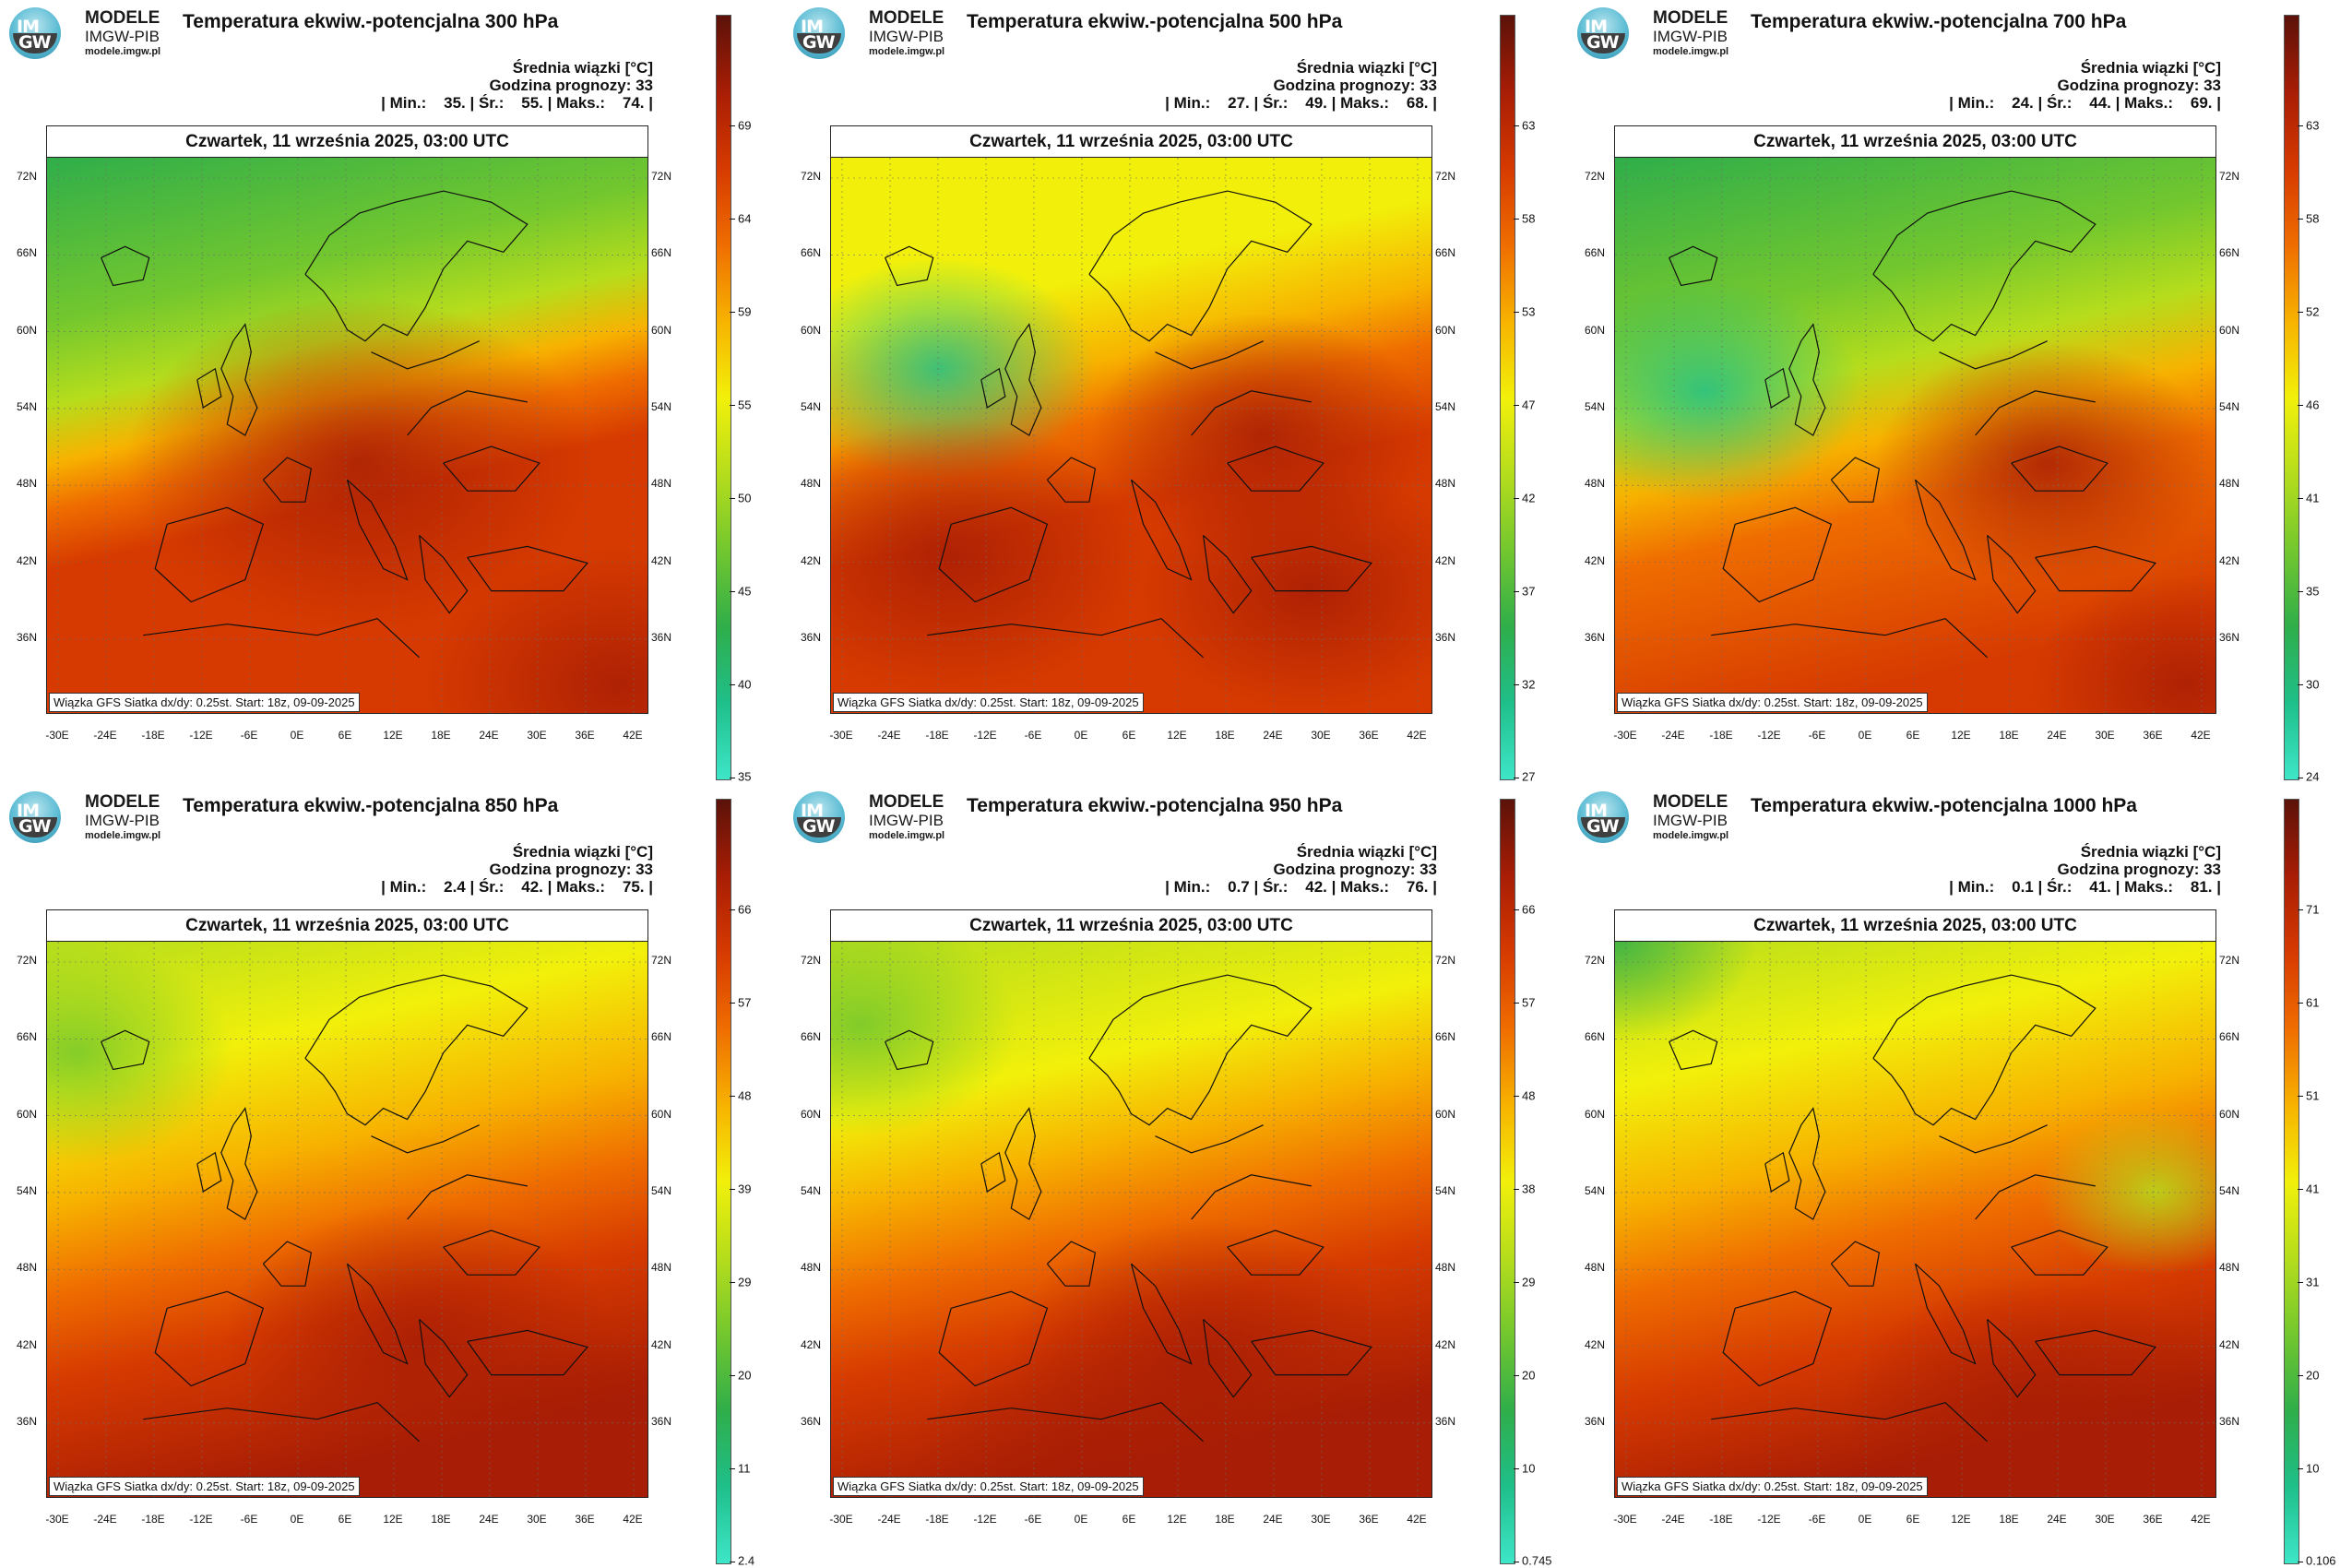 This screenshot has width=2352, height=1568. Describe the element at coordinates (1155, 805) in the screenshot. I see `panel-title: Temperatura ekwiw.-potencjalna 950 hPa` at that location.